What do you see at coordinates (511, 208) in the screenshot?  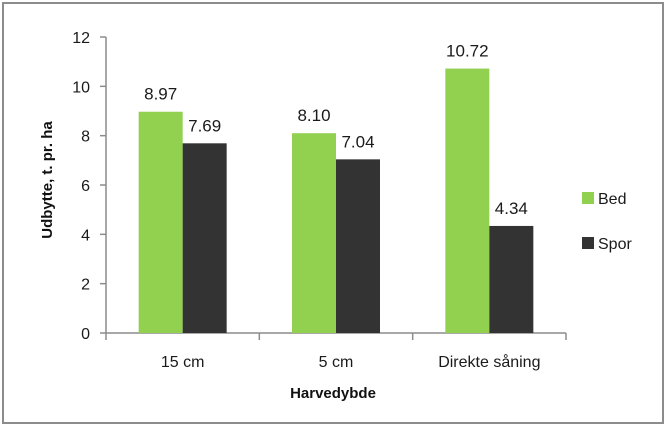 I see `data-label: 4.34` at bounding box center [511, 208].